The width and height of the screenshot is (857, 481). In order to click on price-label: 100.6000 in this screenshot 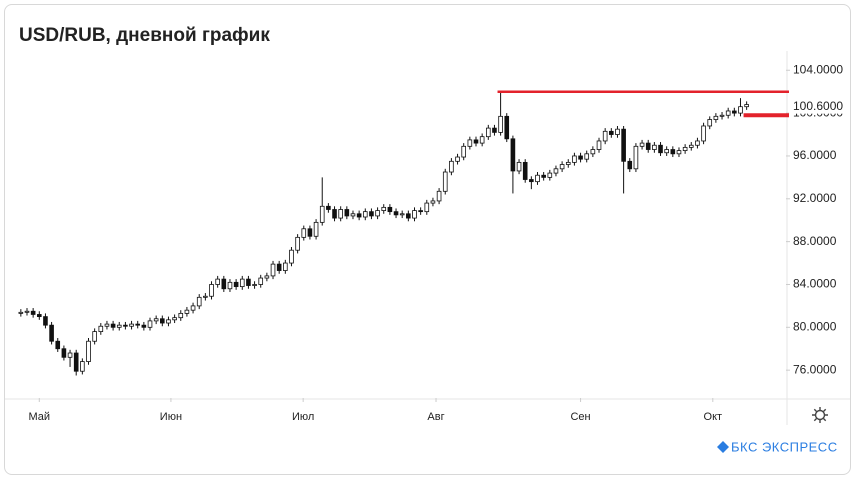, I will do `click(818, 106)`.